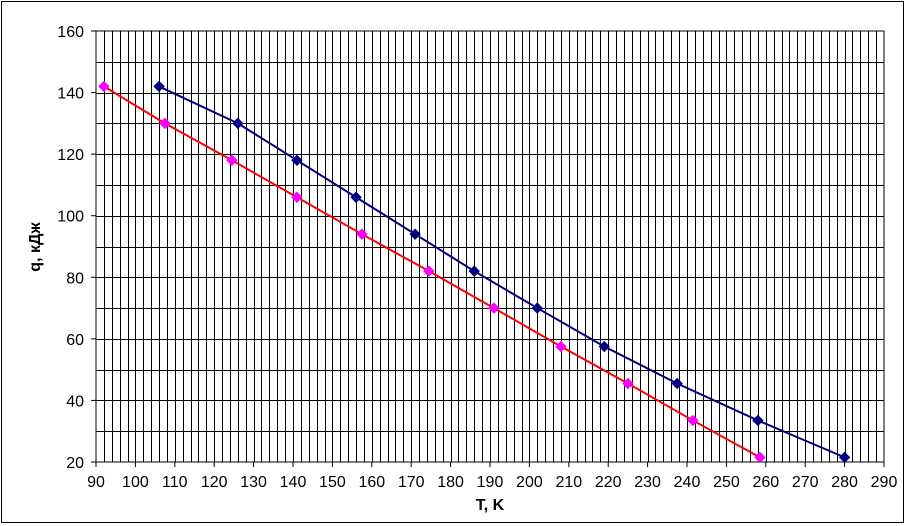 The width and height of the screenshot is (907, 526). What do you see at coordinates (75, 340) in the screenshot?
I see `y-tick-label: 60` at bounding box center [75, 340].